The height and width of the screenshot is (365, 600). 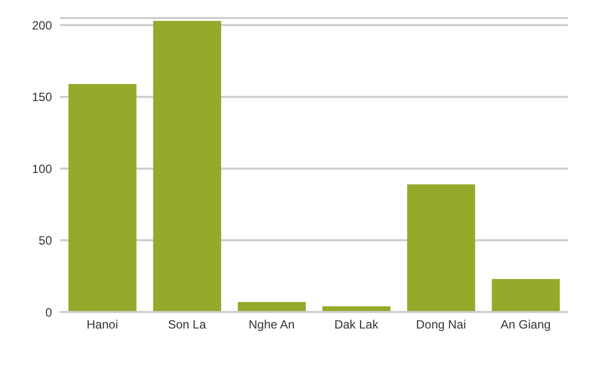 I want to click on y-tick-label: 200, so click(x=42, y=25).